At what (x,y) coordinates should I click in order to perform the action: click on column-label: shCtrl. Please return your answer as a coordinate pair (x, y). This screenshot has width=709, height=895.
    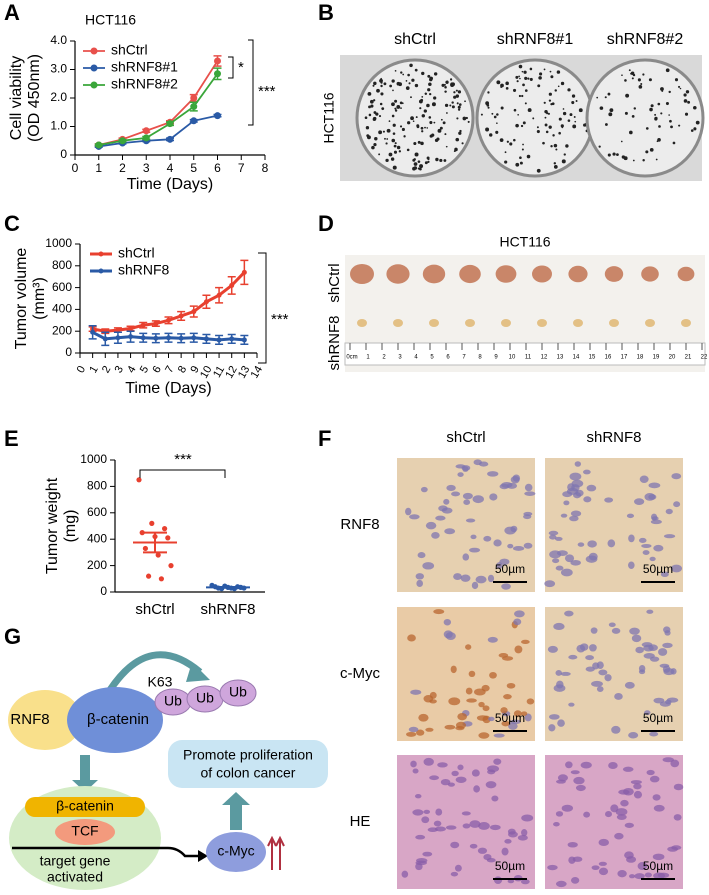
    Looking at the image, I should click on (465, 437).